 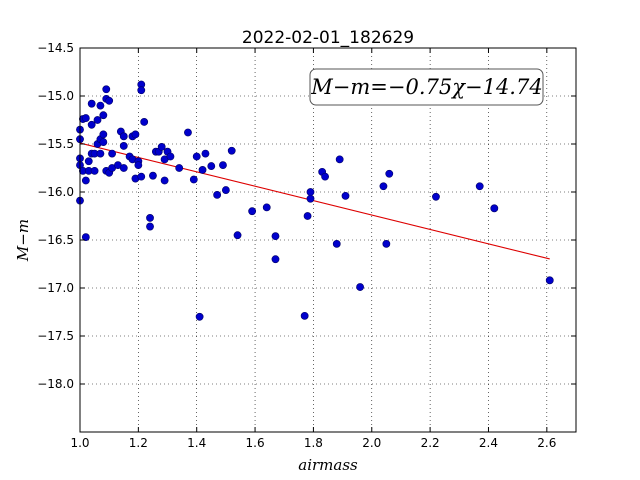 I want to click on x-tick-label: 1.8, so click(x=313, y=443).